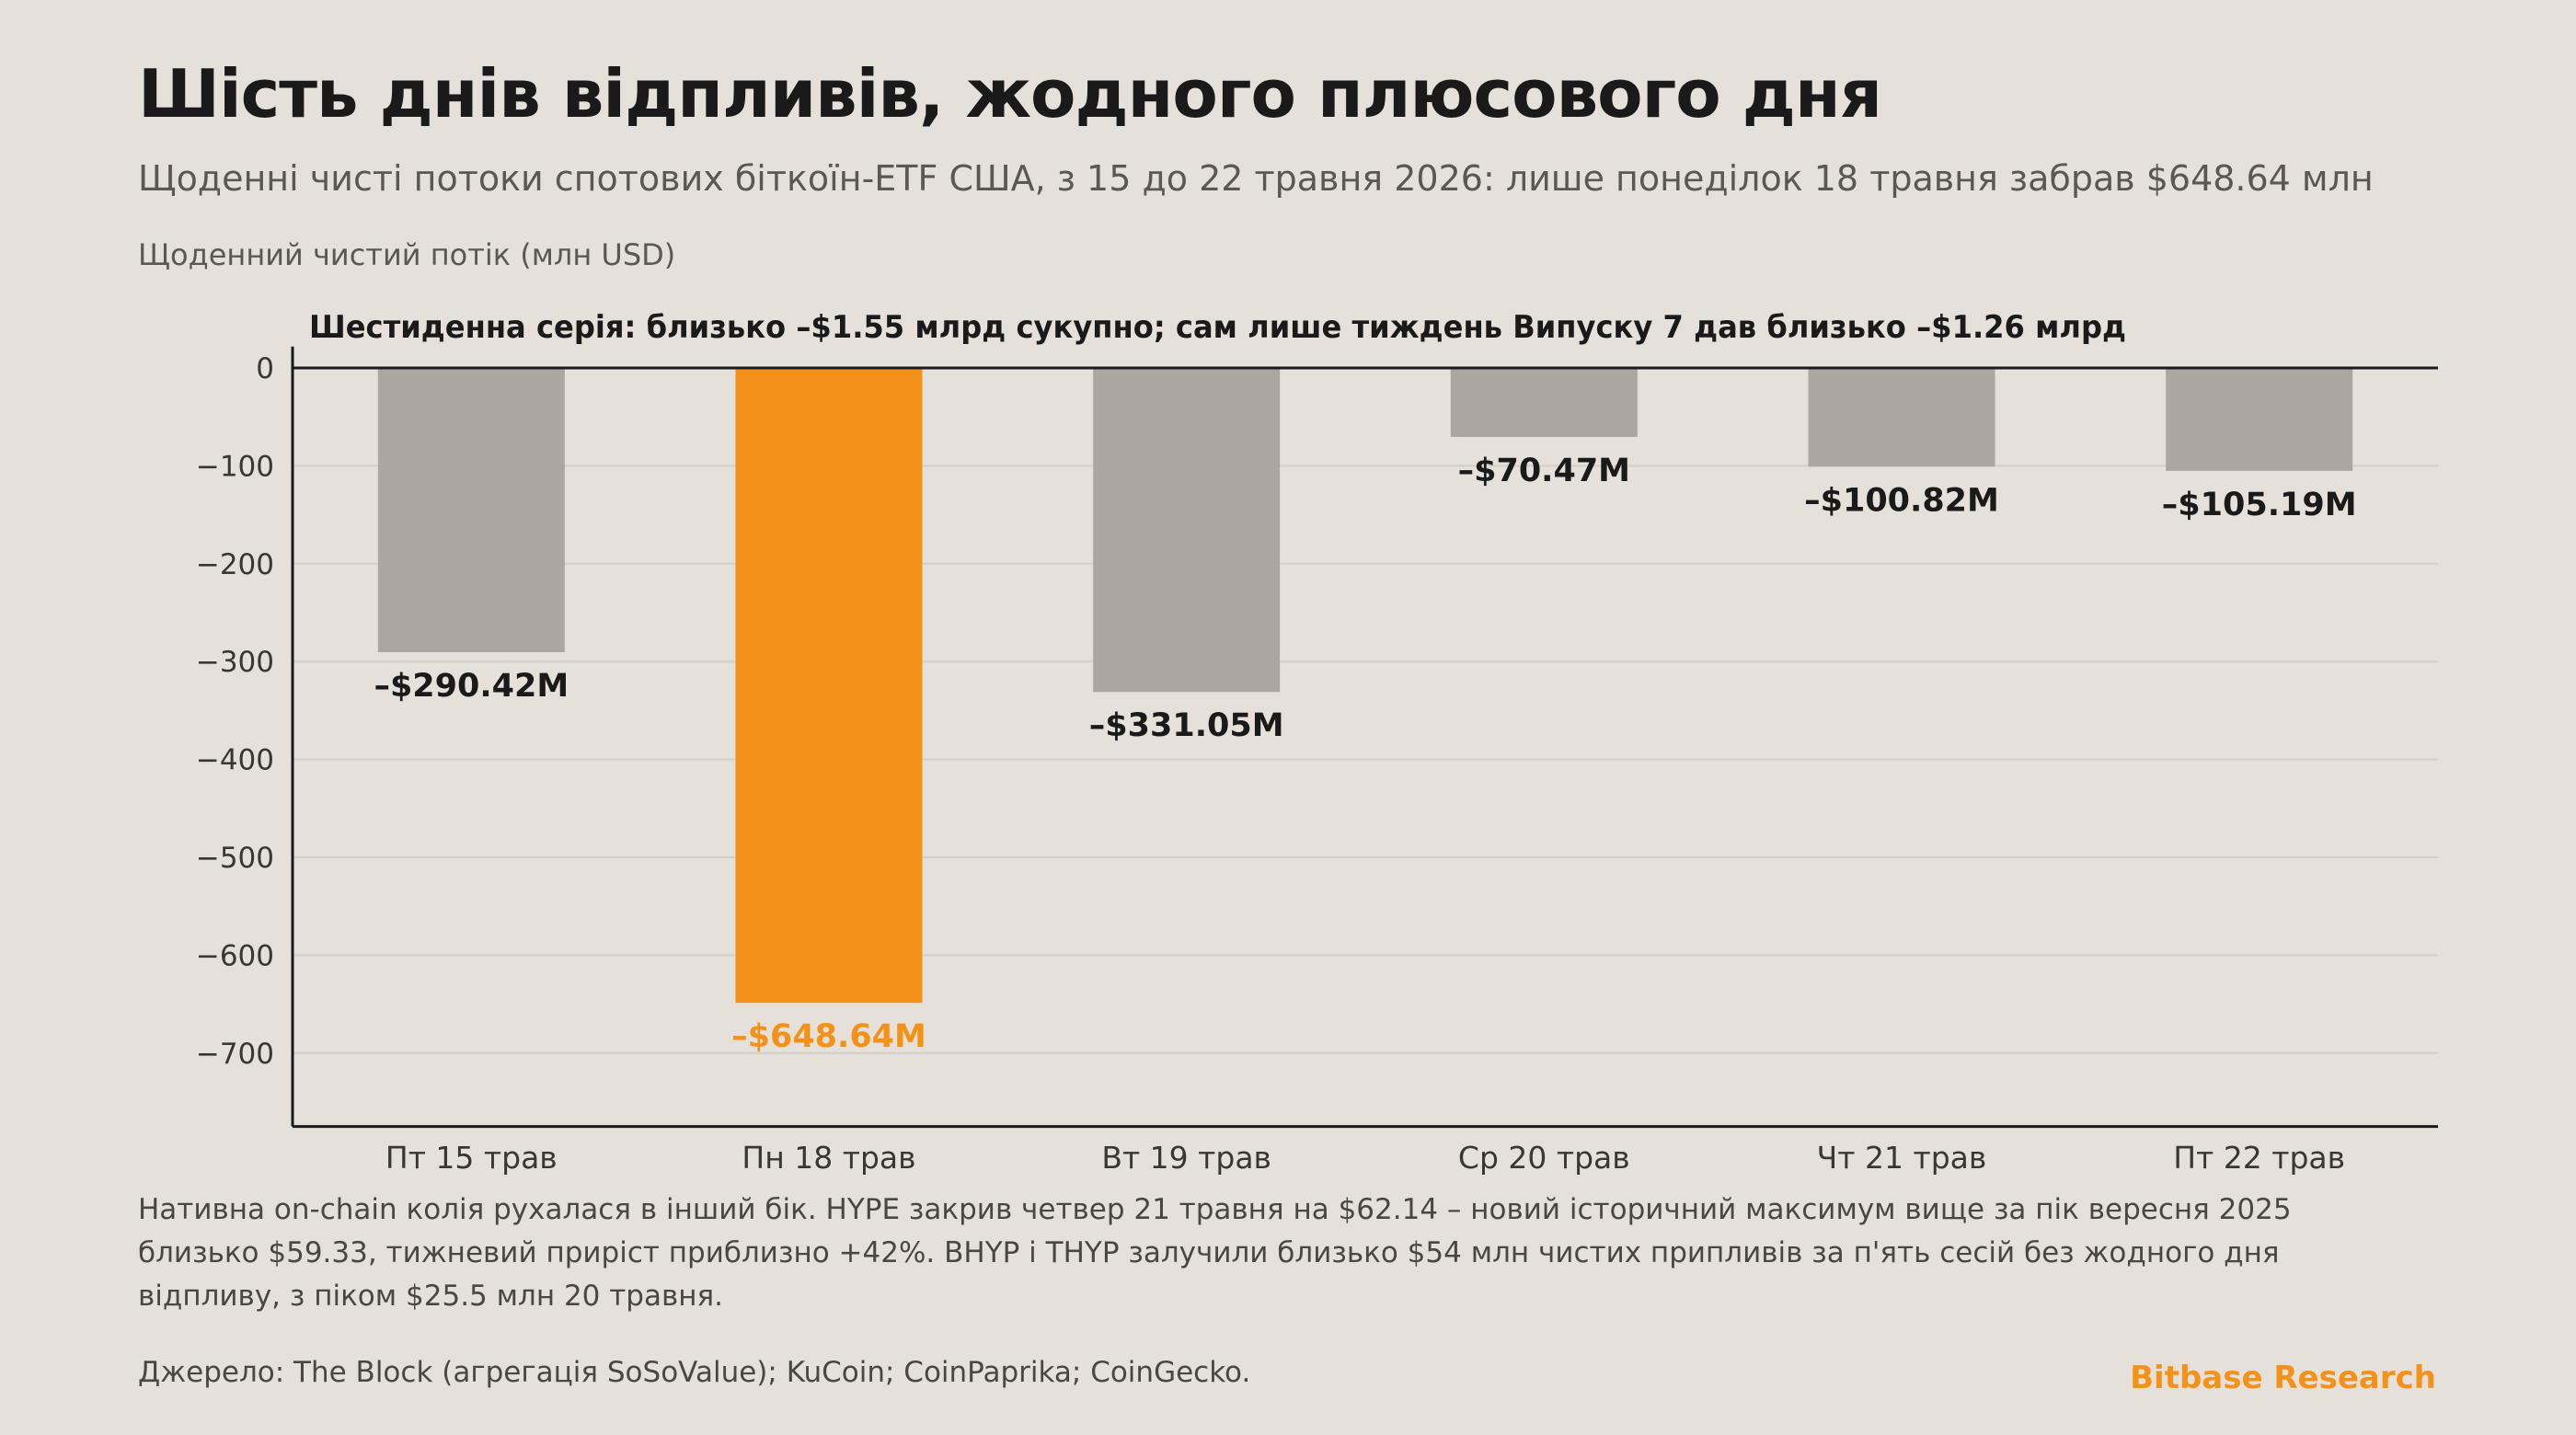 The height and width of the screenshot is (1435, 2576). What do you see at coordinates (235, 955) in the screenshot?
I see `y-tick-label: −600` at bounding box center [235, 955].